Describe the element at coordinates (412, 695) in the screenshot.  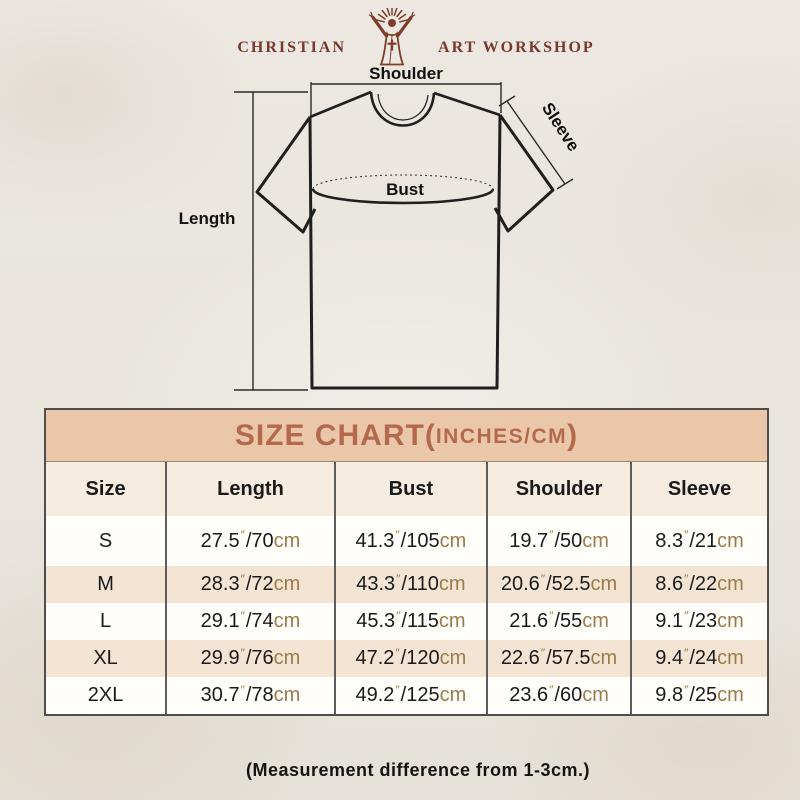
I see `bust-value-cell: 49.2 ″/125 cm` at that location.